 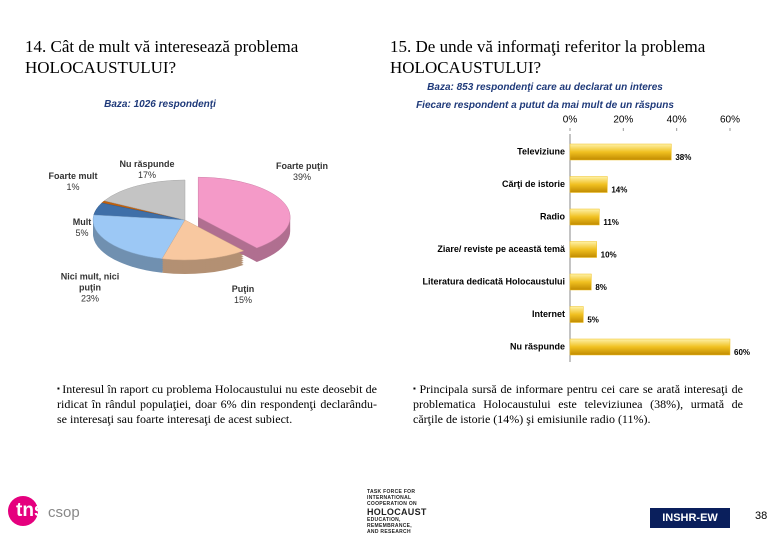 I want to click on logo-text: csop, so click(x=64, y=512).